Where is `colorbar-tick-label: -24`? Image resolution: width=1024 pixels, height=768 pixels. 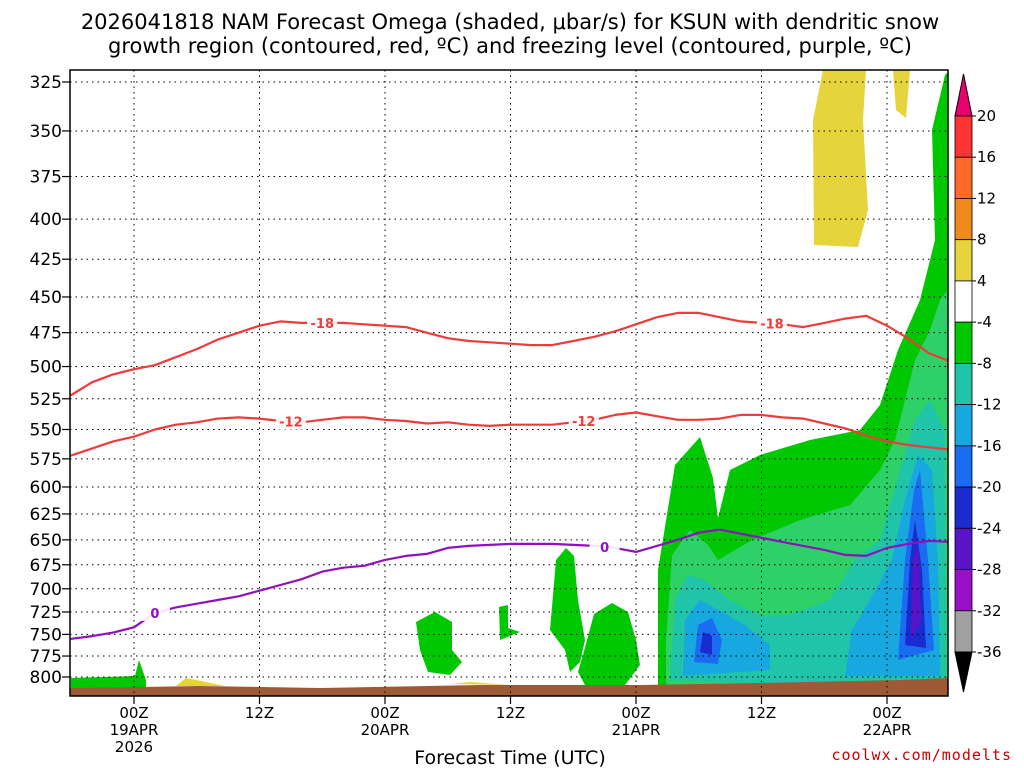 colorbar-tick-label: -24 is located at coordinates (989, 528).